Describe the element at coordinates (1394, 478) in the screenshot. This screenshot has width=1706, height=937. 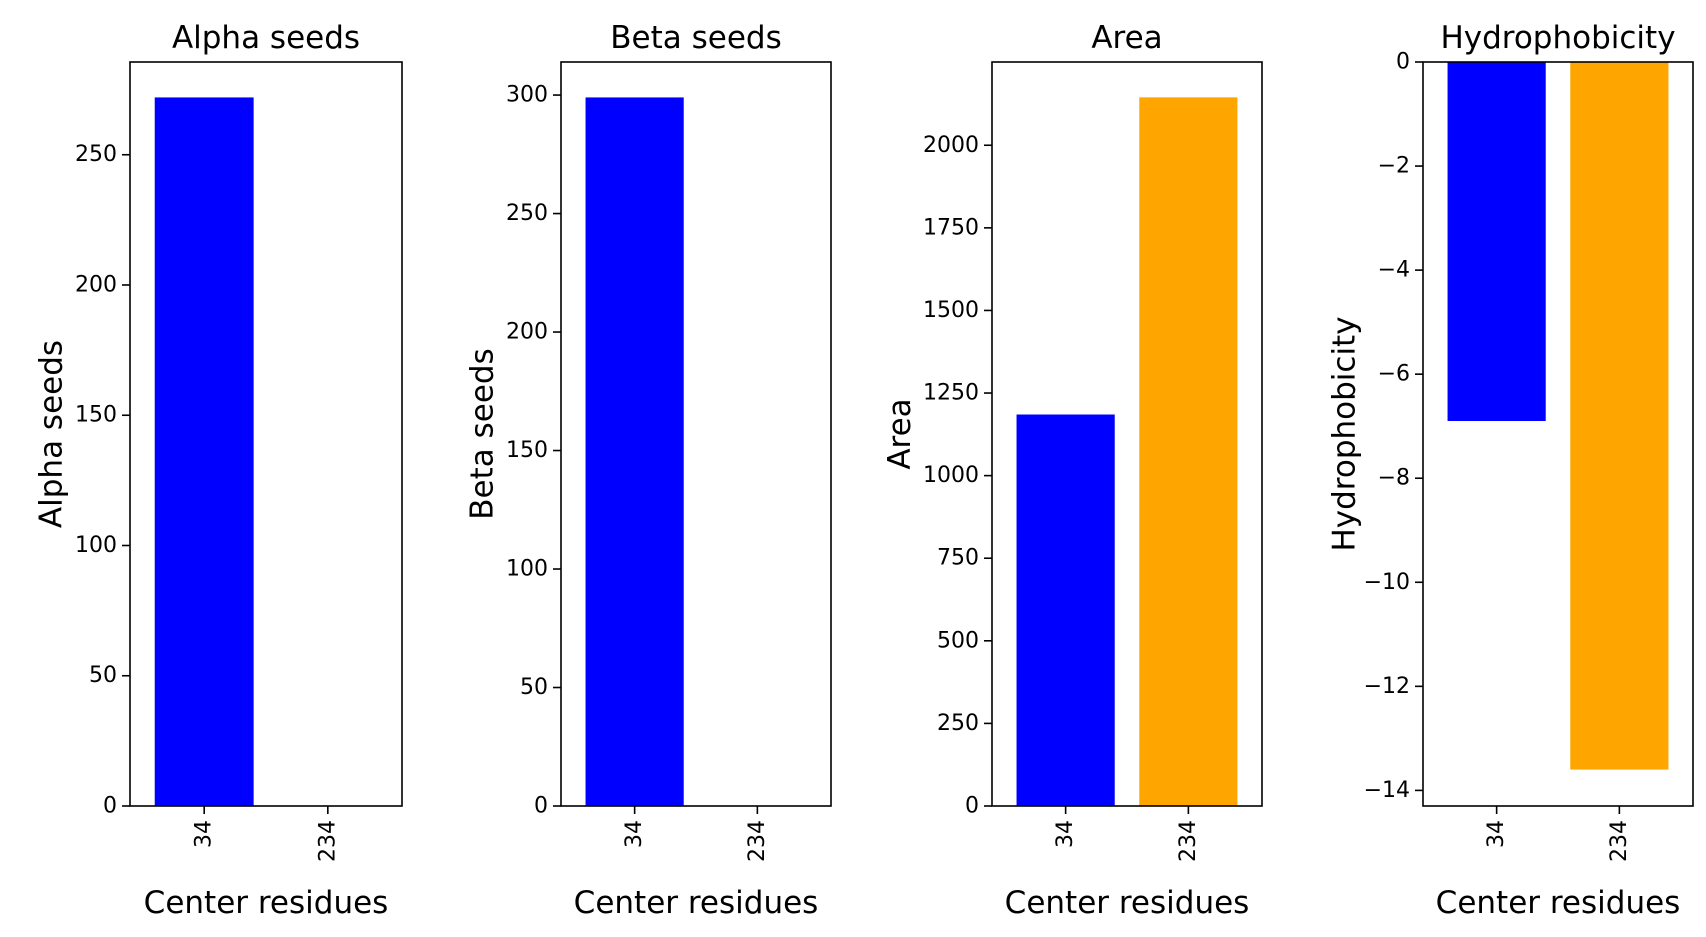
I see `y-tick-label: −8` at that location.